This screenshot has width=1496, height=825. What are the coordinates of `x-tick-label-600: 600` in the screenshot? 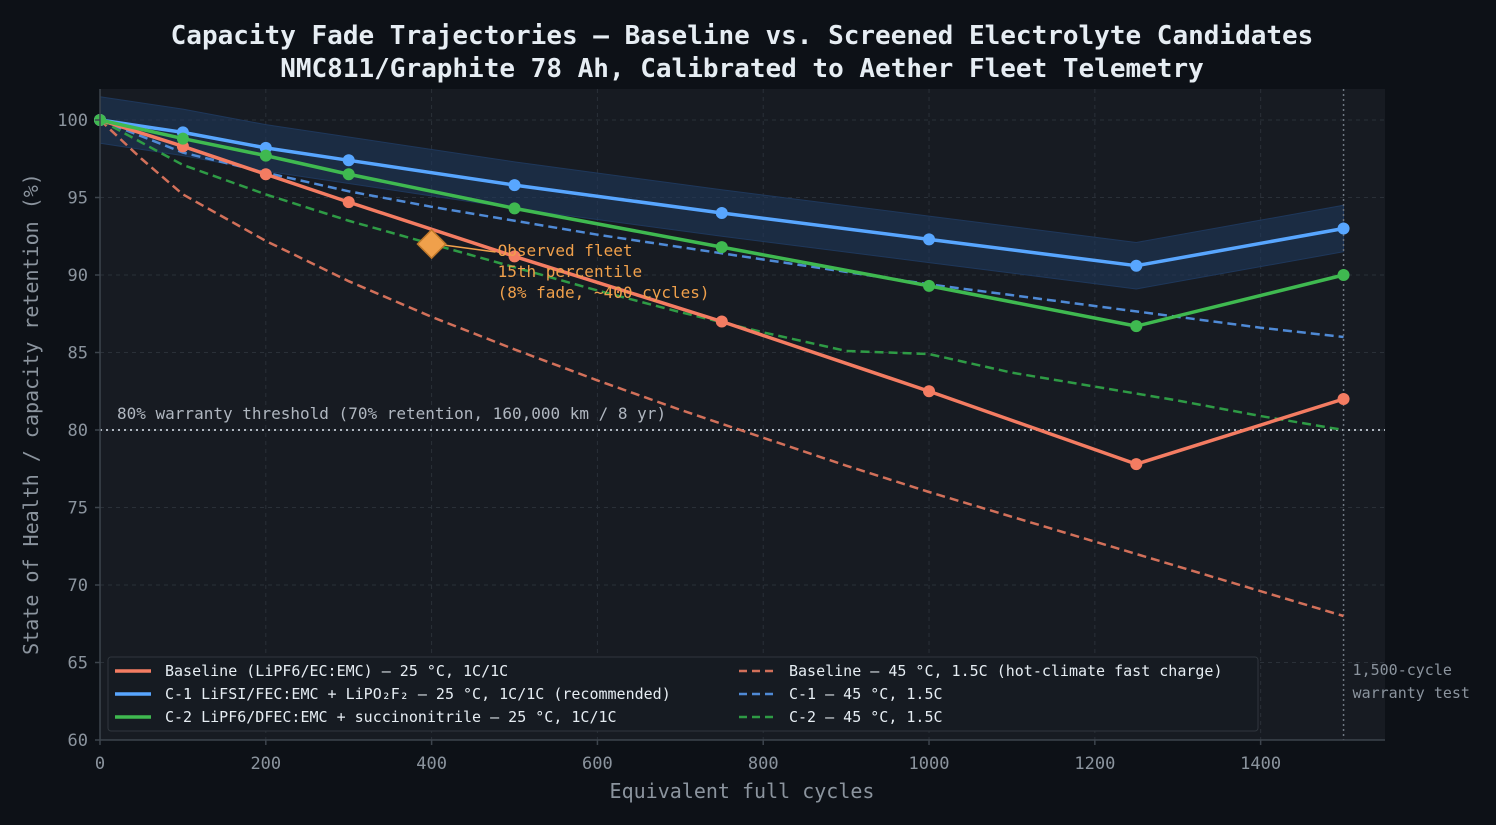 It's located at (597, 764).